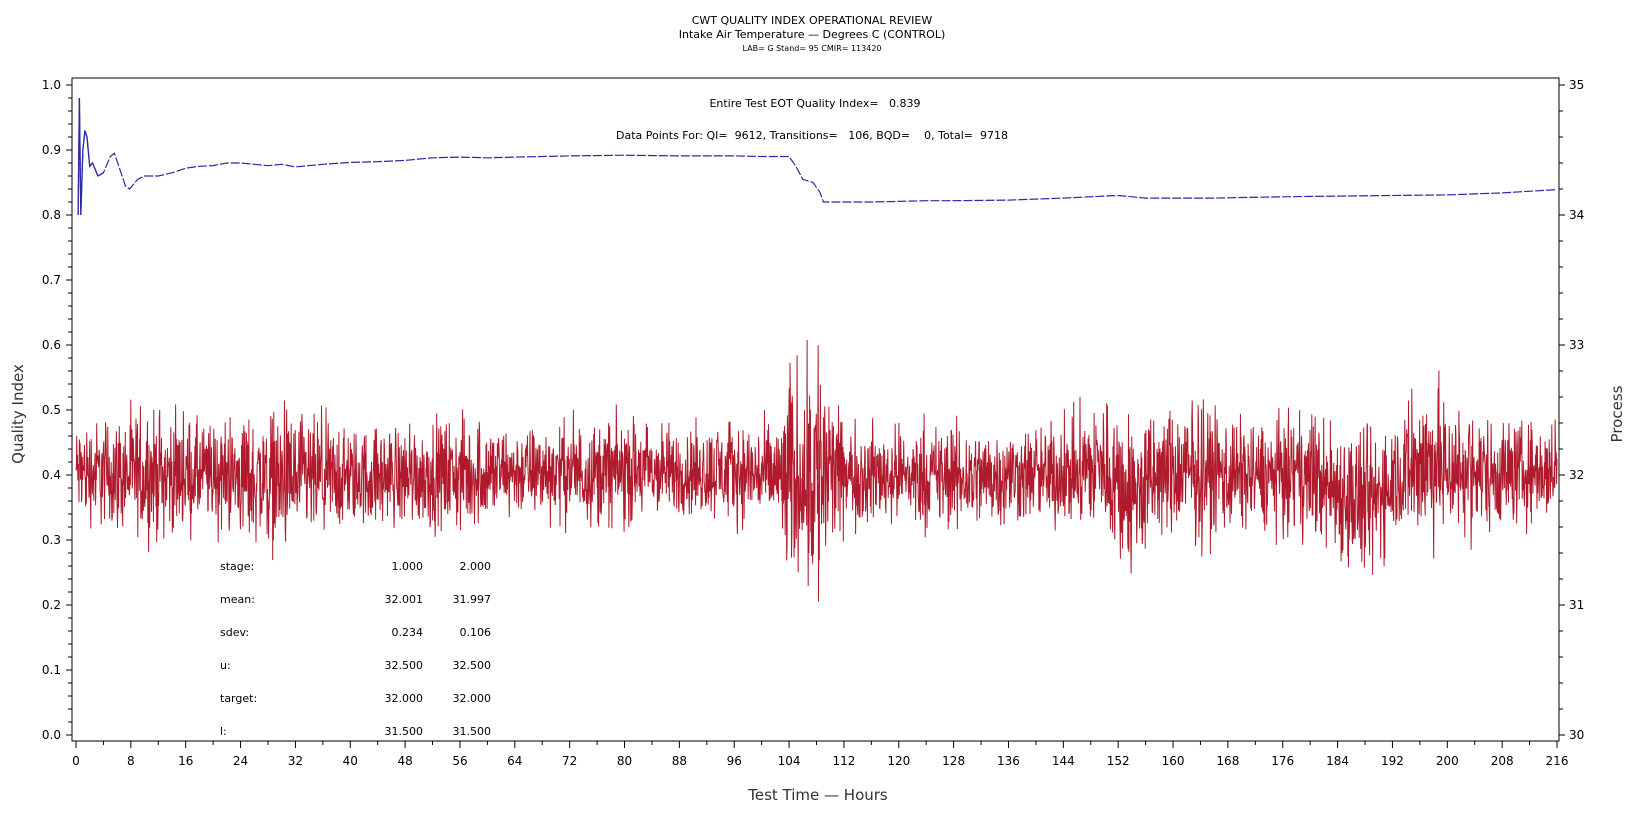 The width and height of the screenshot is (1632, 823). I want to click on stats-stage1-value: 31.500, so click(404, 731).